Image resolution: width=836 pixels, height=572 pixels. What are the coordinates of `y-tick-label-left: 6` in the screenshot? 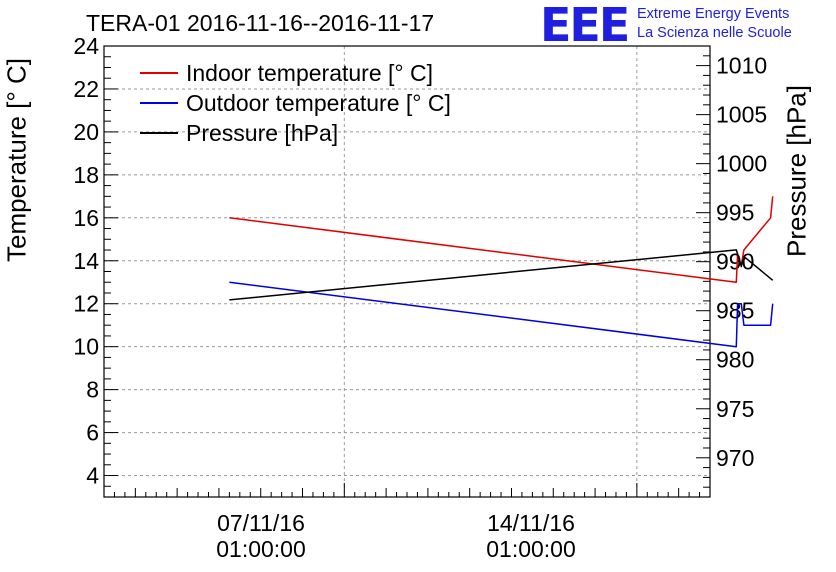 It's located at (92, 433).